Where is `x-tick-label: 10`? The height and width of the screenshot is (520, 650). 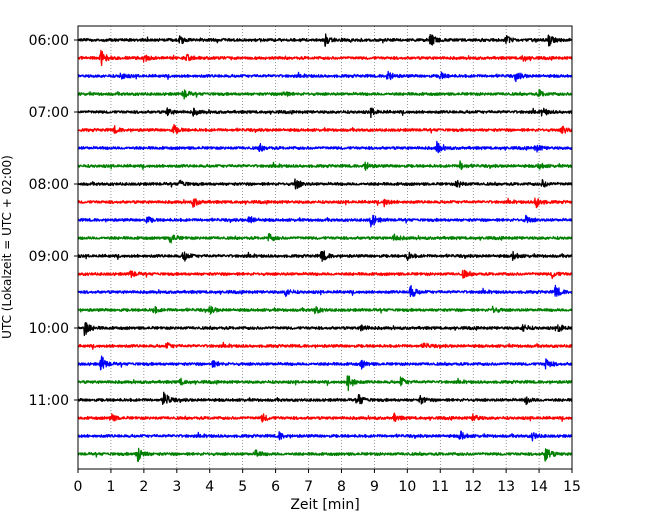
x-tick-label: 10 is located at coordinates (407, 487).